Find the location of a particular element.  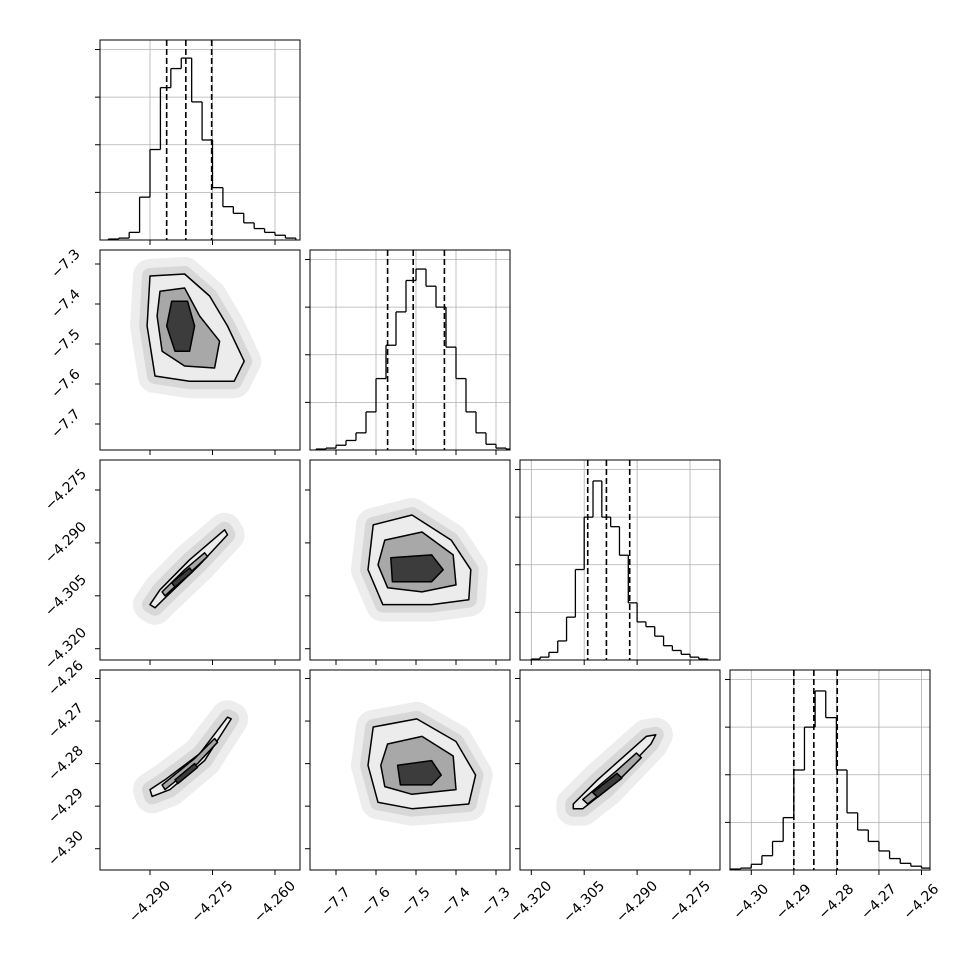

x-tick-label: −7.6 is located at coordinates (375, 901).